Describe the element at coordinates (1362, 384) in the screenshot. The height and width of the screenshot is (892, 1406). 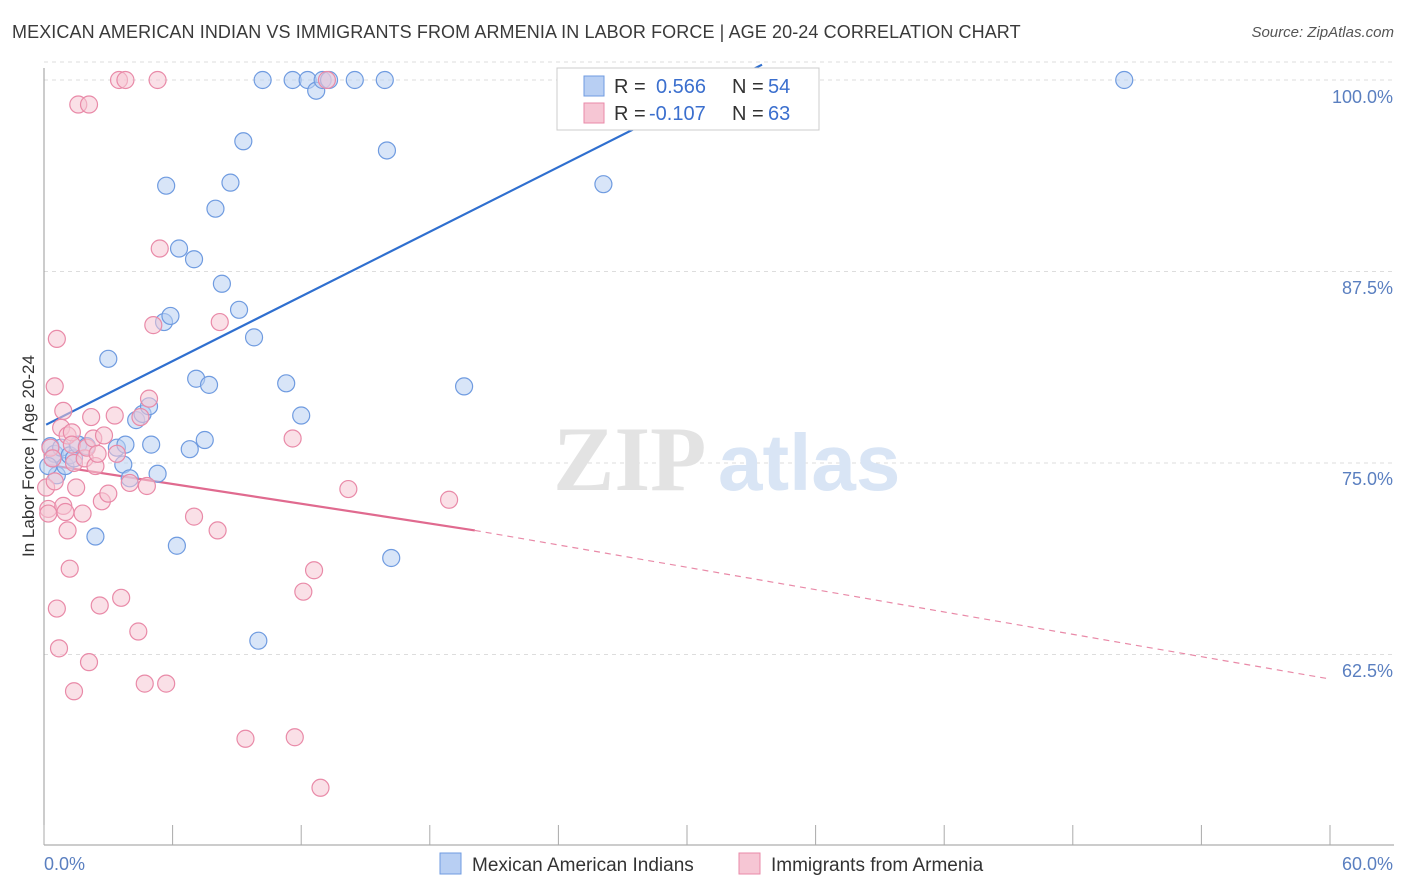
I see `y-tick-labels: 62.5% 75.0% 87.5% 100.0%` at that location.